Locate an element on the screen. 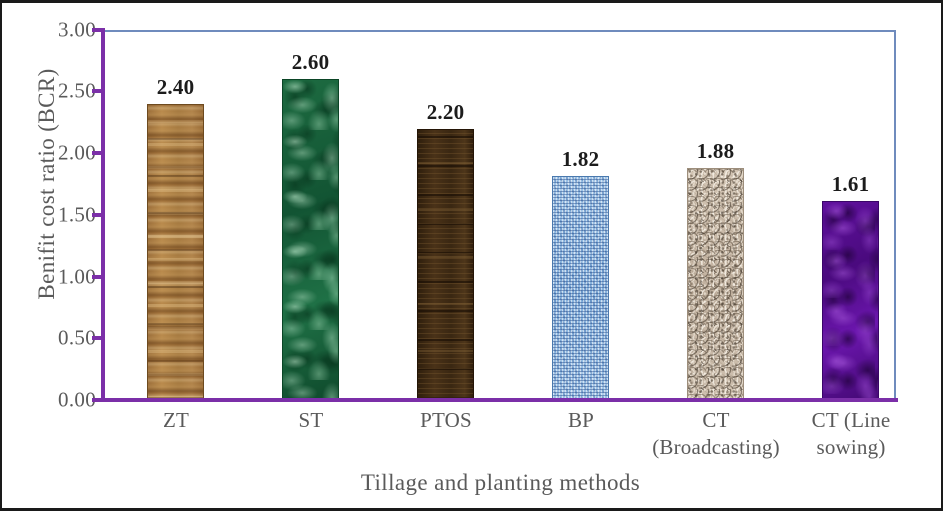  bar-ptos: 2.20 is located at coordinates (445, 250).